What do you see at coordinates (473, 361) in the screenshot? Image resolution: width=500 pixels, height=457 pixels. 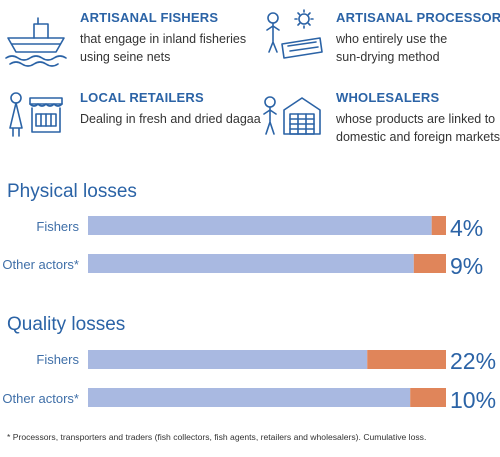 I see `data-label: 22%` at bounding box center [473, 361].